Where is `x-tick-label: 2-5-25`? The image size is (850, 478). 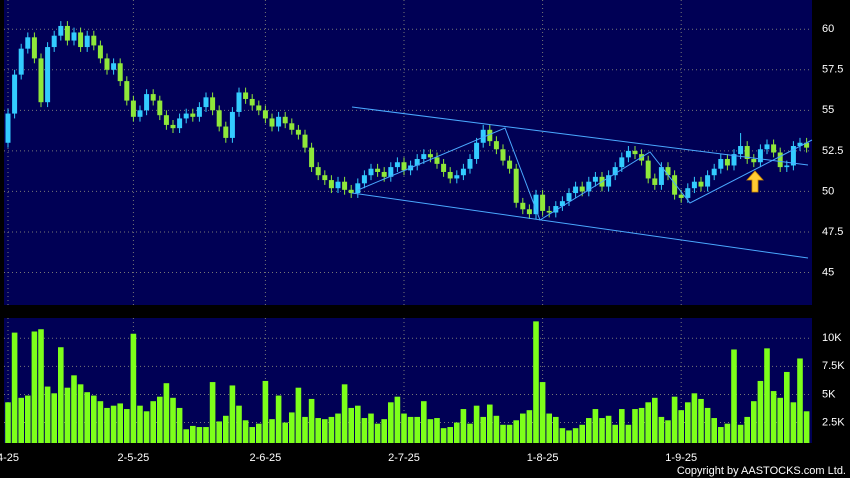 x-tick-label: 2-5-25 is located at coordinates (134, 458).